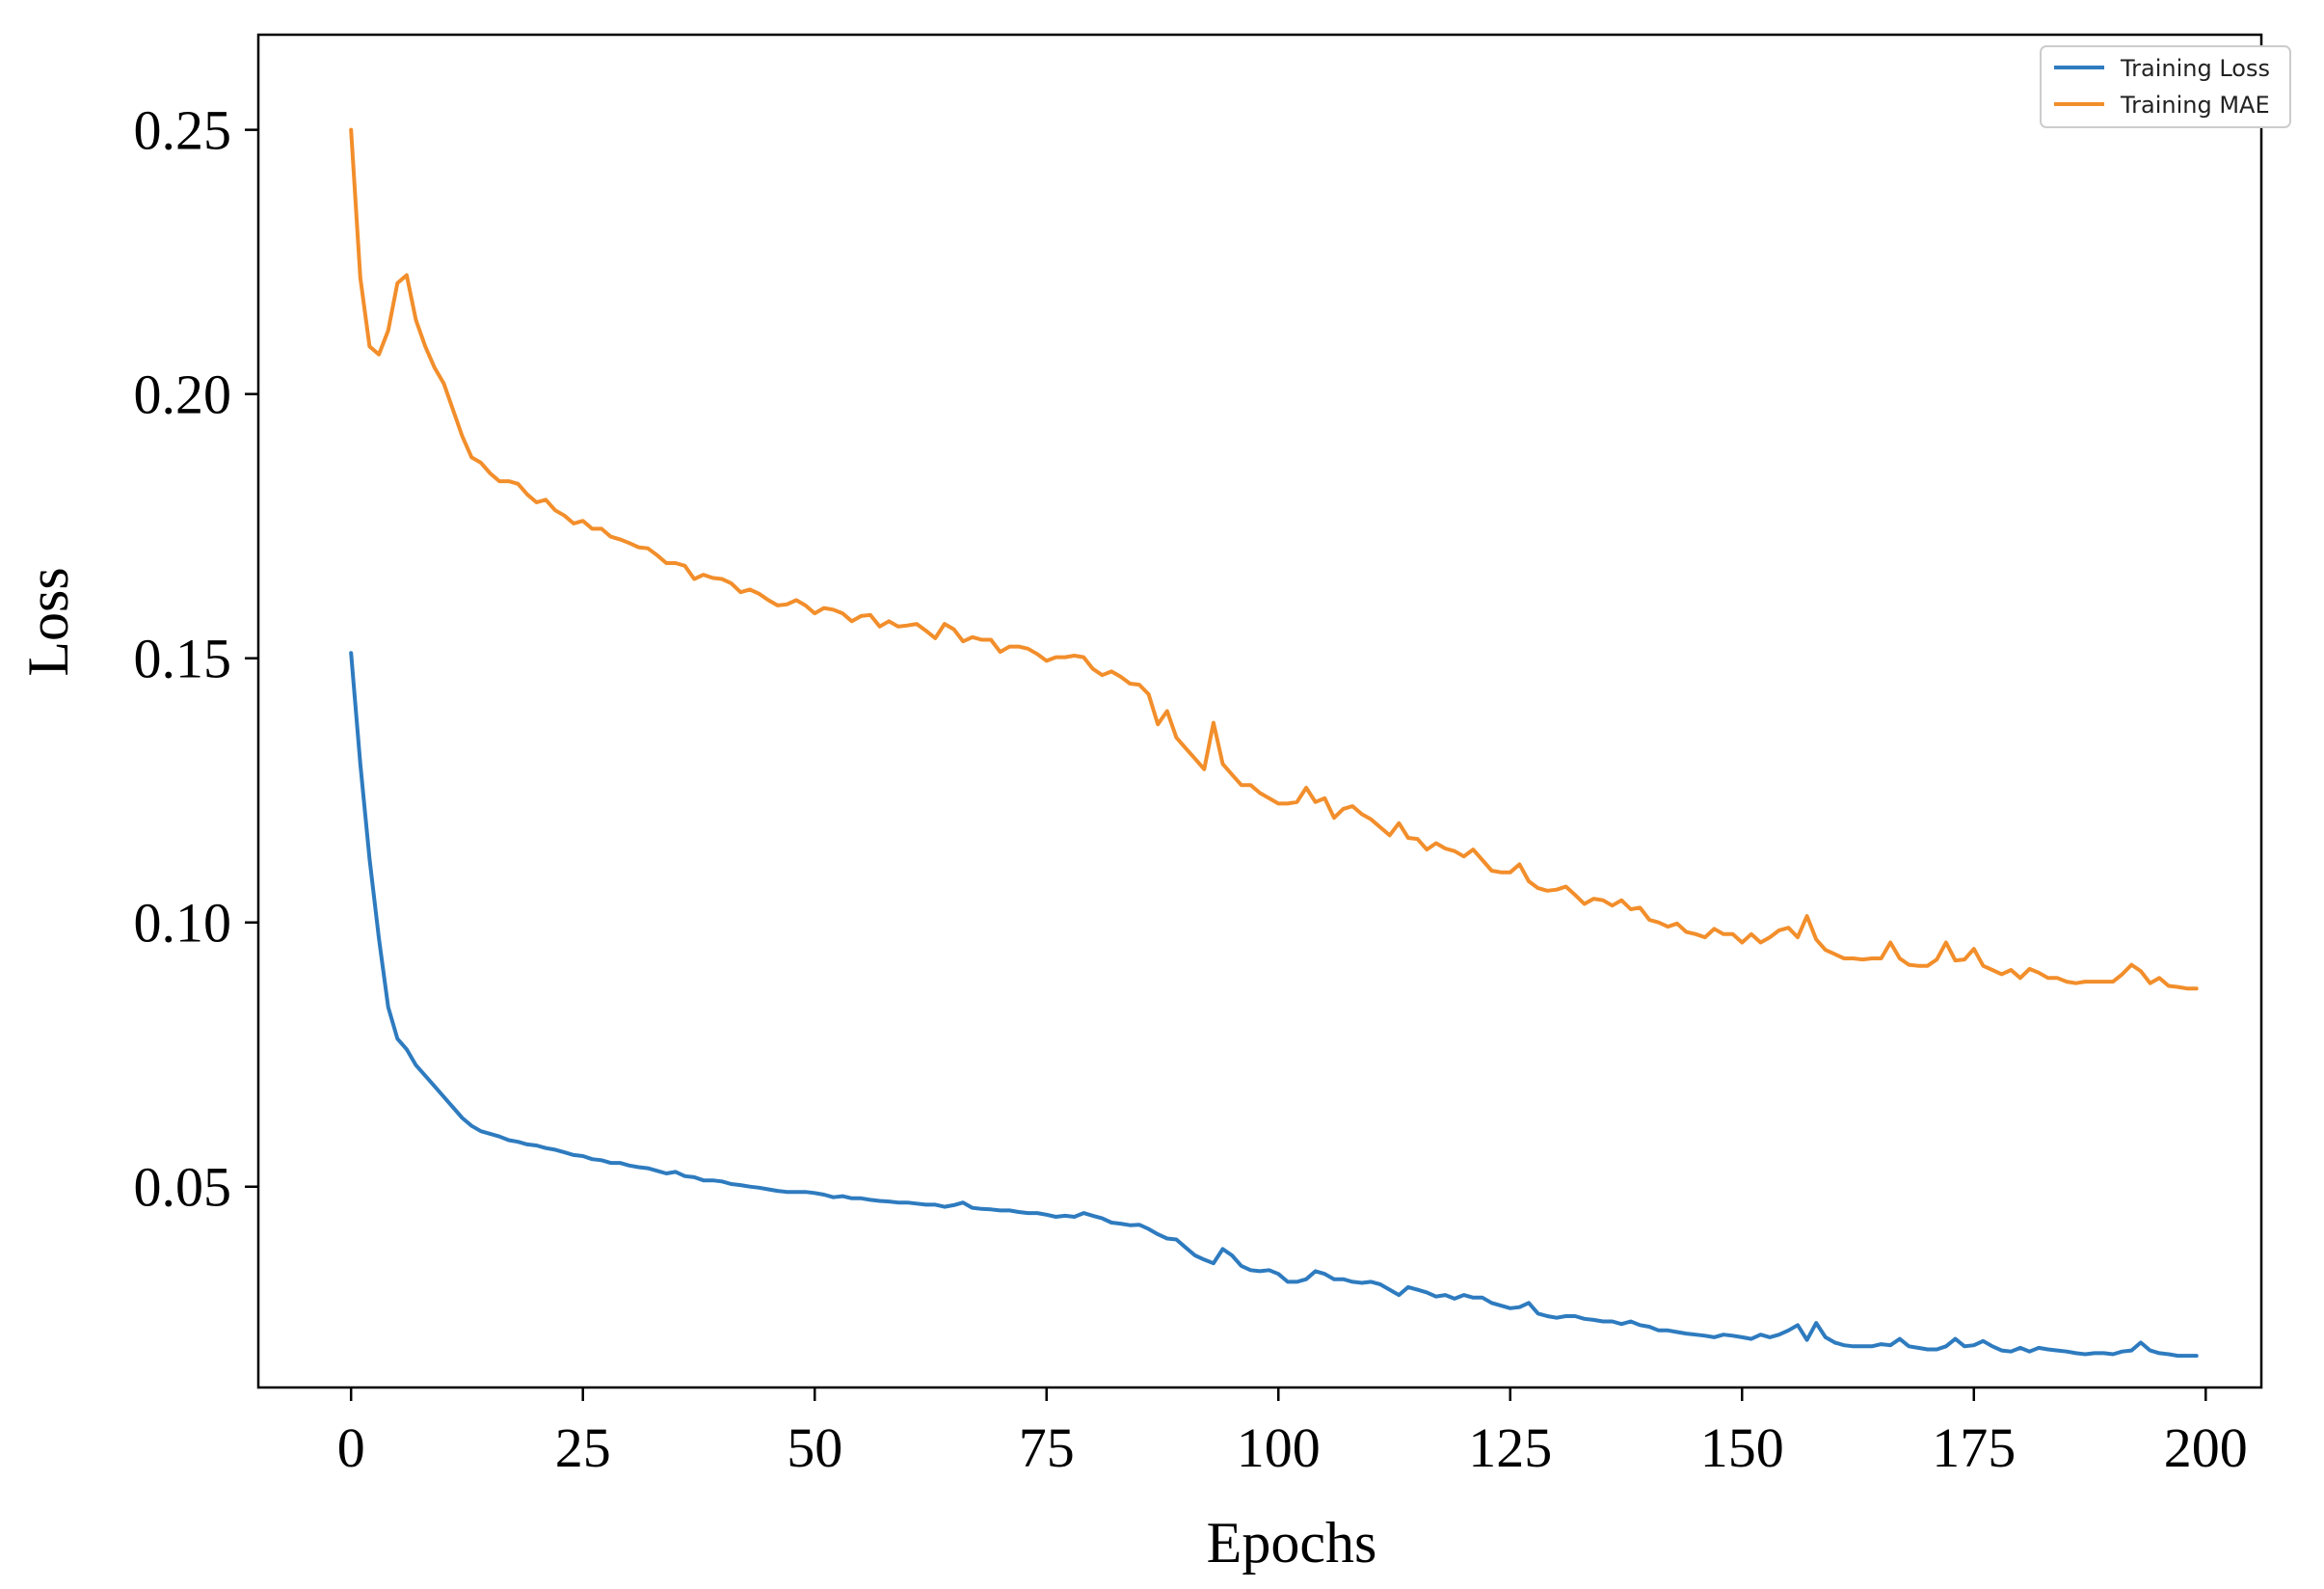 The height and width of the screenshot is (1589, 2324). Describe the element at coordinates (2195, 68) in the screenshot. I see `legend-label-training-loss: Training Loss` at that location.